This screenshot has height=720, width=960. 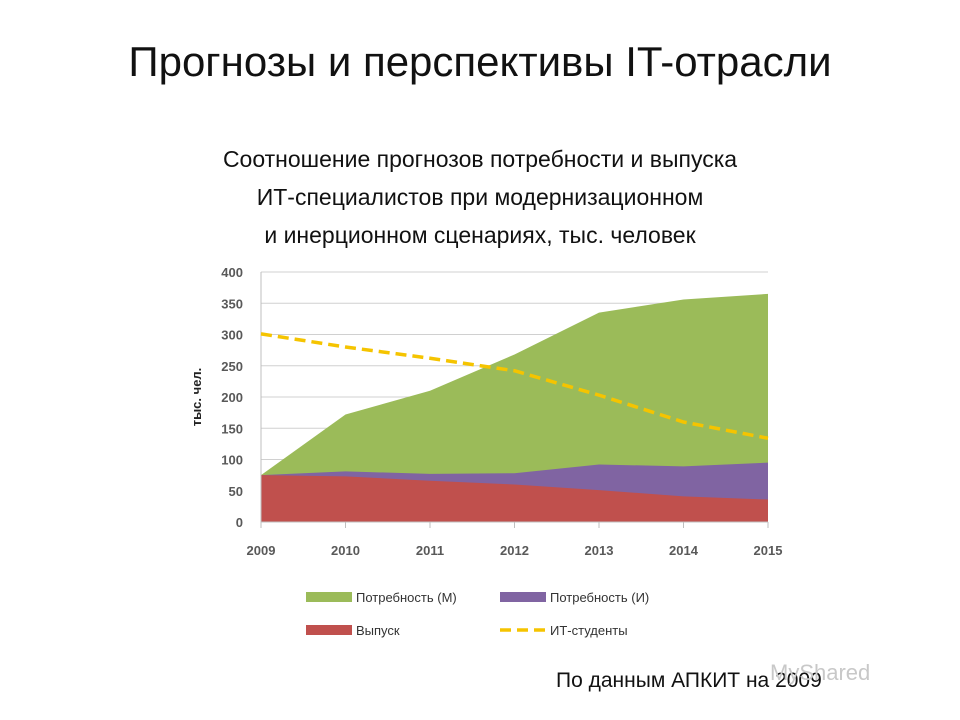 I want to click on x-tick-label: 2009, so click(x=261, y=550).